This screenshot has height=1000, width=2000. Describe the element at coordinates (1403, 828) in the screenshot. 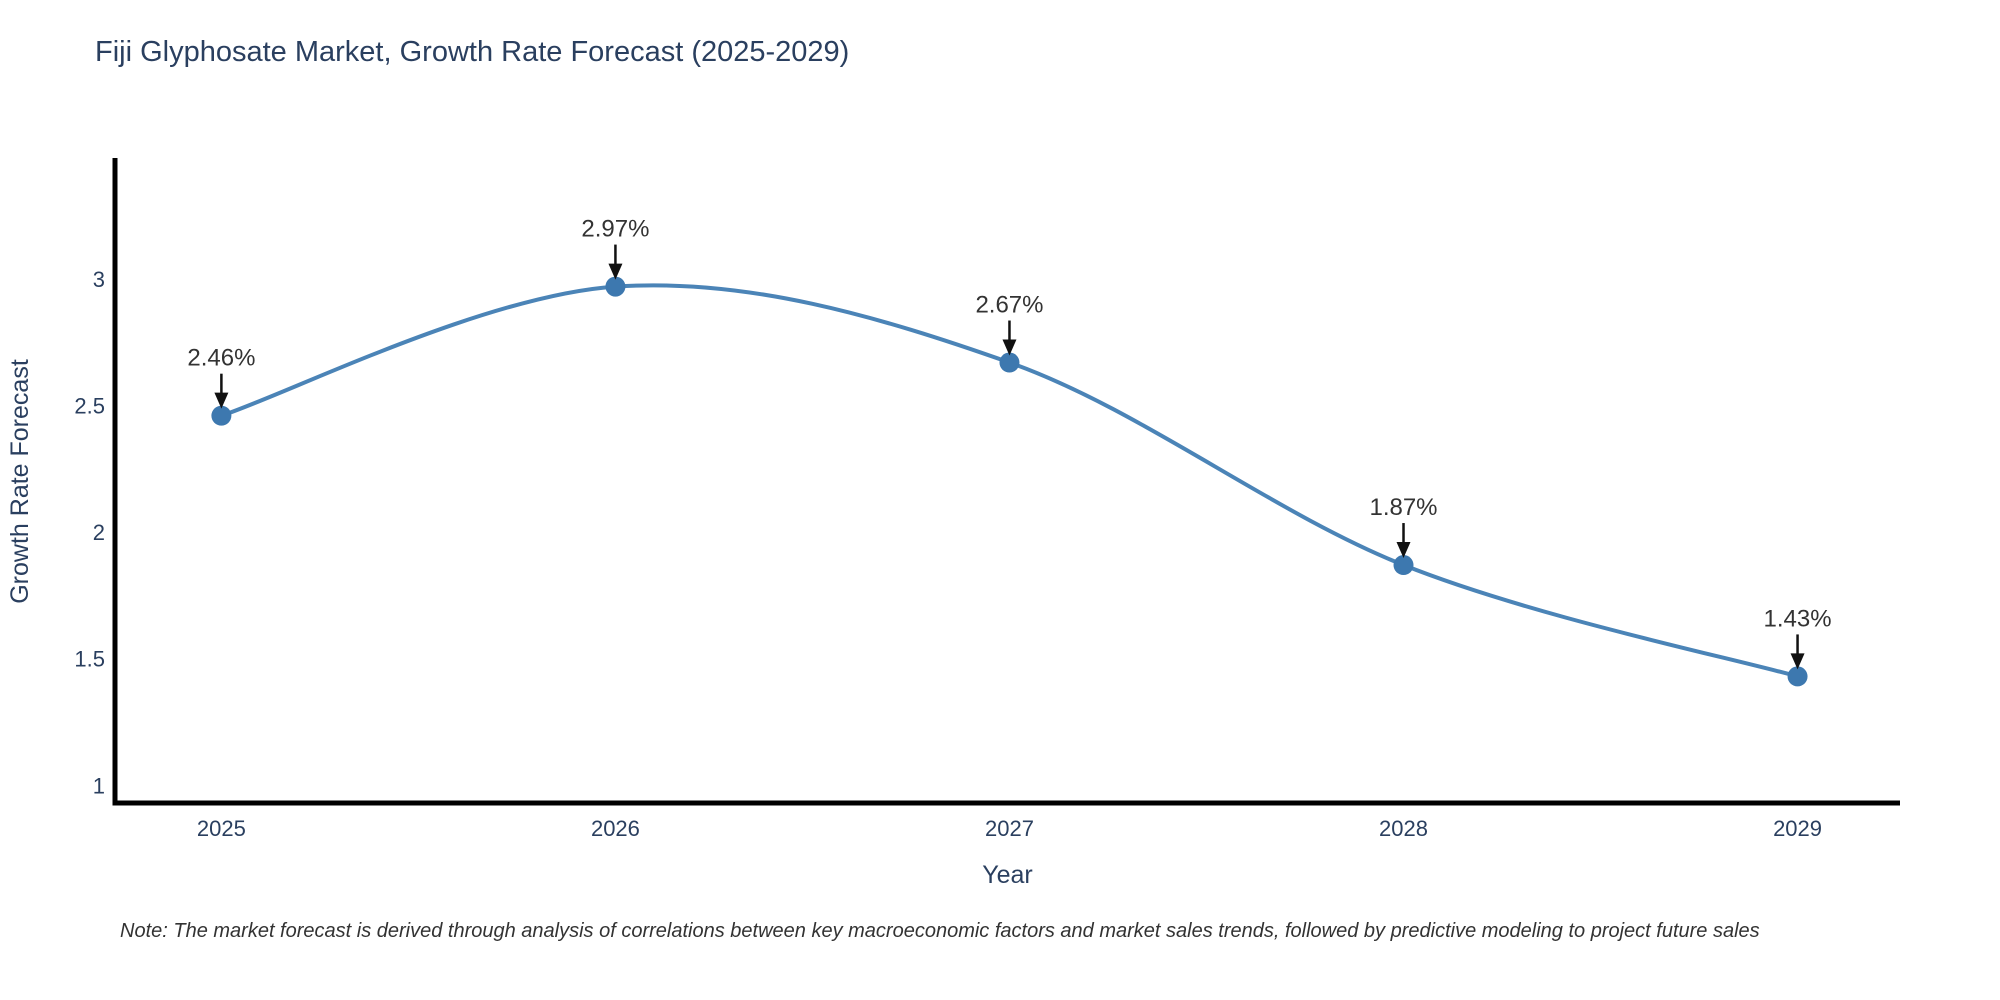

I see `x-tick-label: 2028` at that location.